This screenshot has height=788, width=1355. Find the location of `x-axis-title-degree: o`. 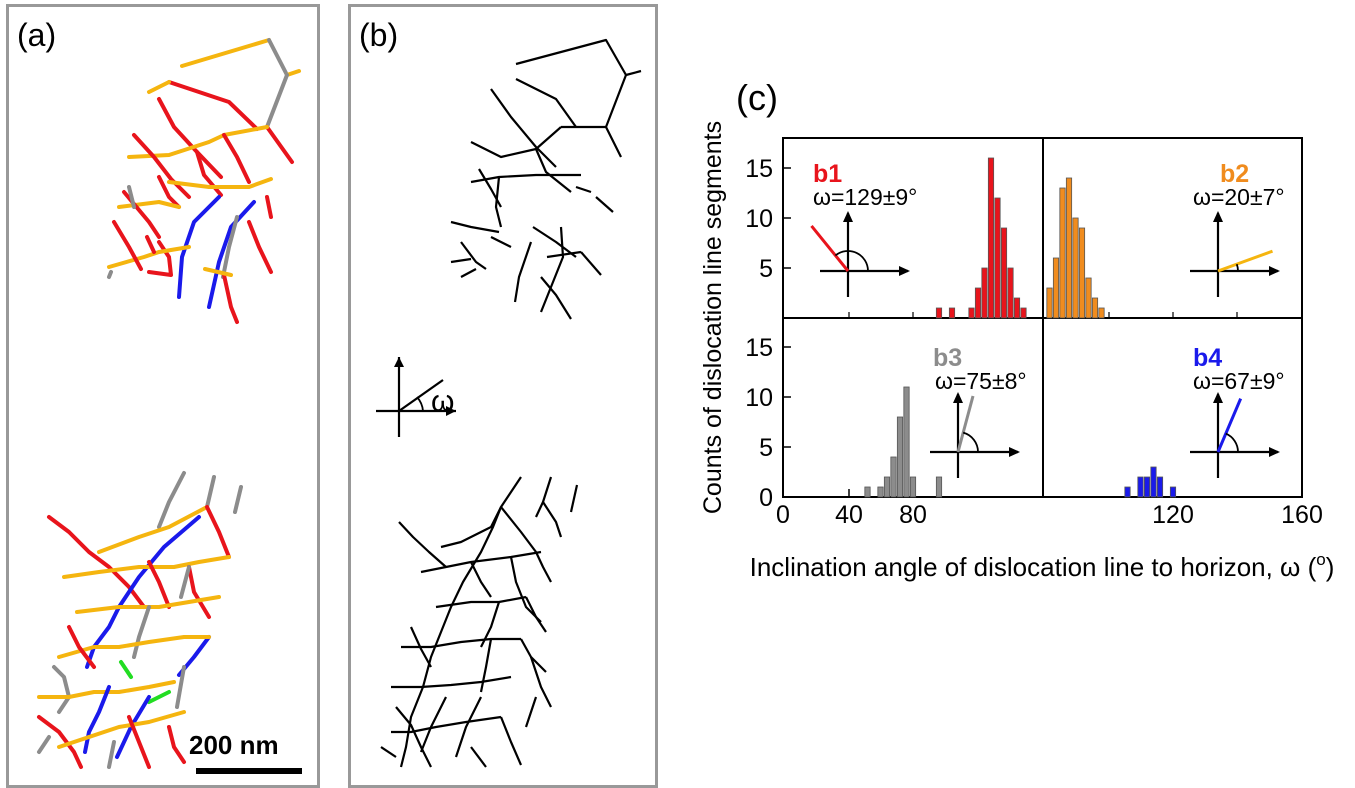

x-axis-title-degree: o is located at coordinates (1320, 559).